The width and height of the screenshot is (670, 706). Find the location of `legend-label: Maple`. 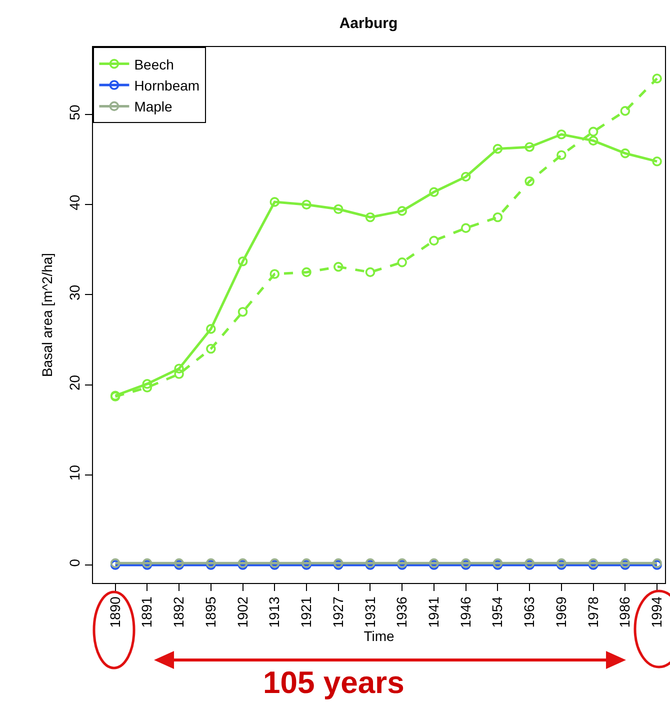

legend-label: Maple is located at coordinates (153, 106).